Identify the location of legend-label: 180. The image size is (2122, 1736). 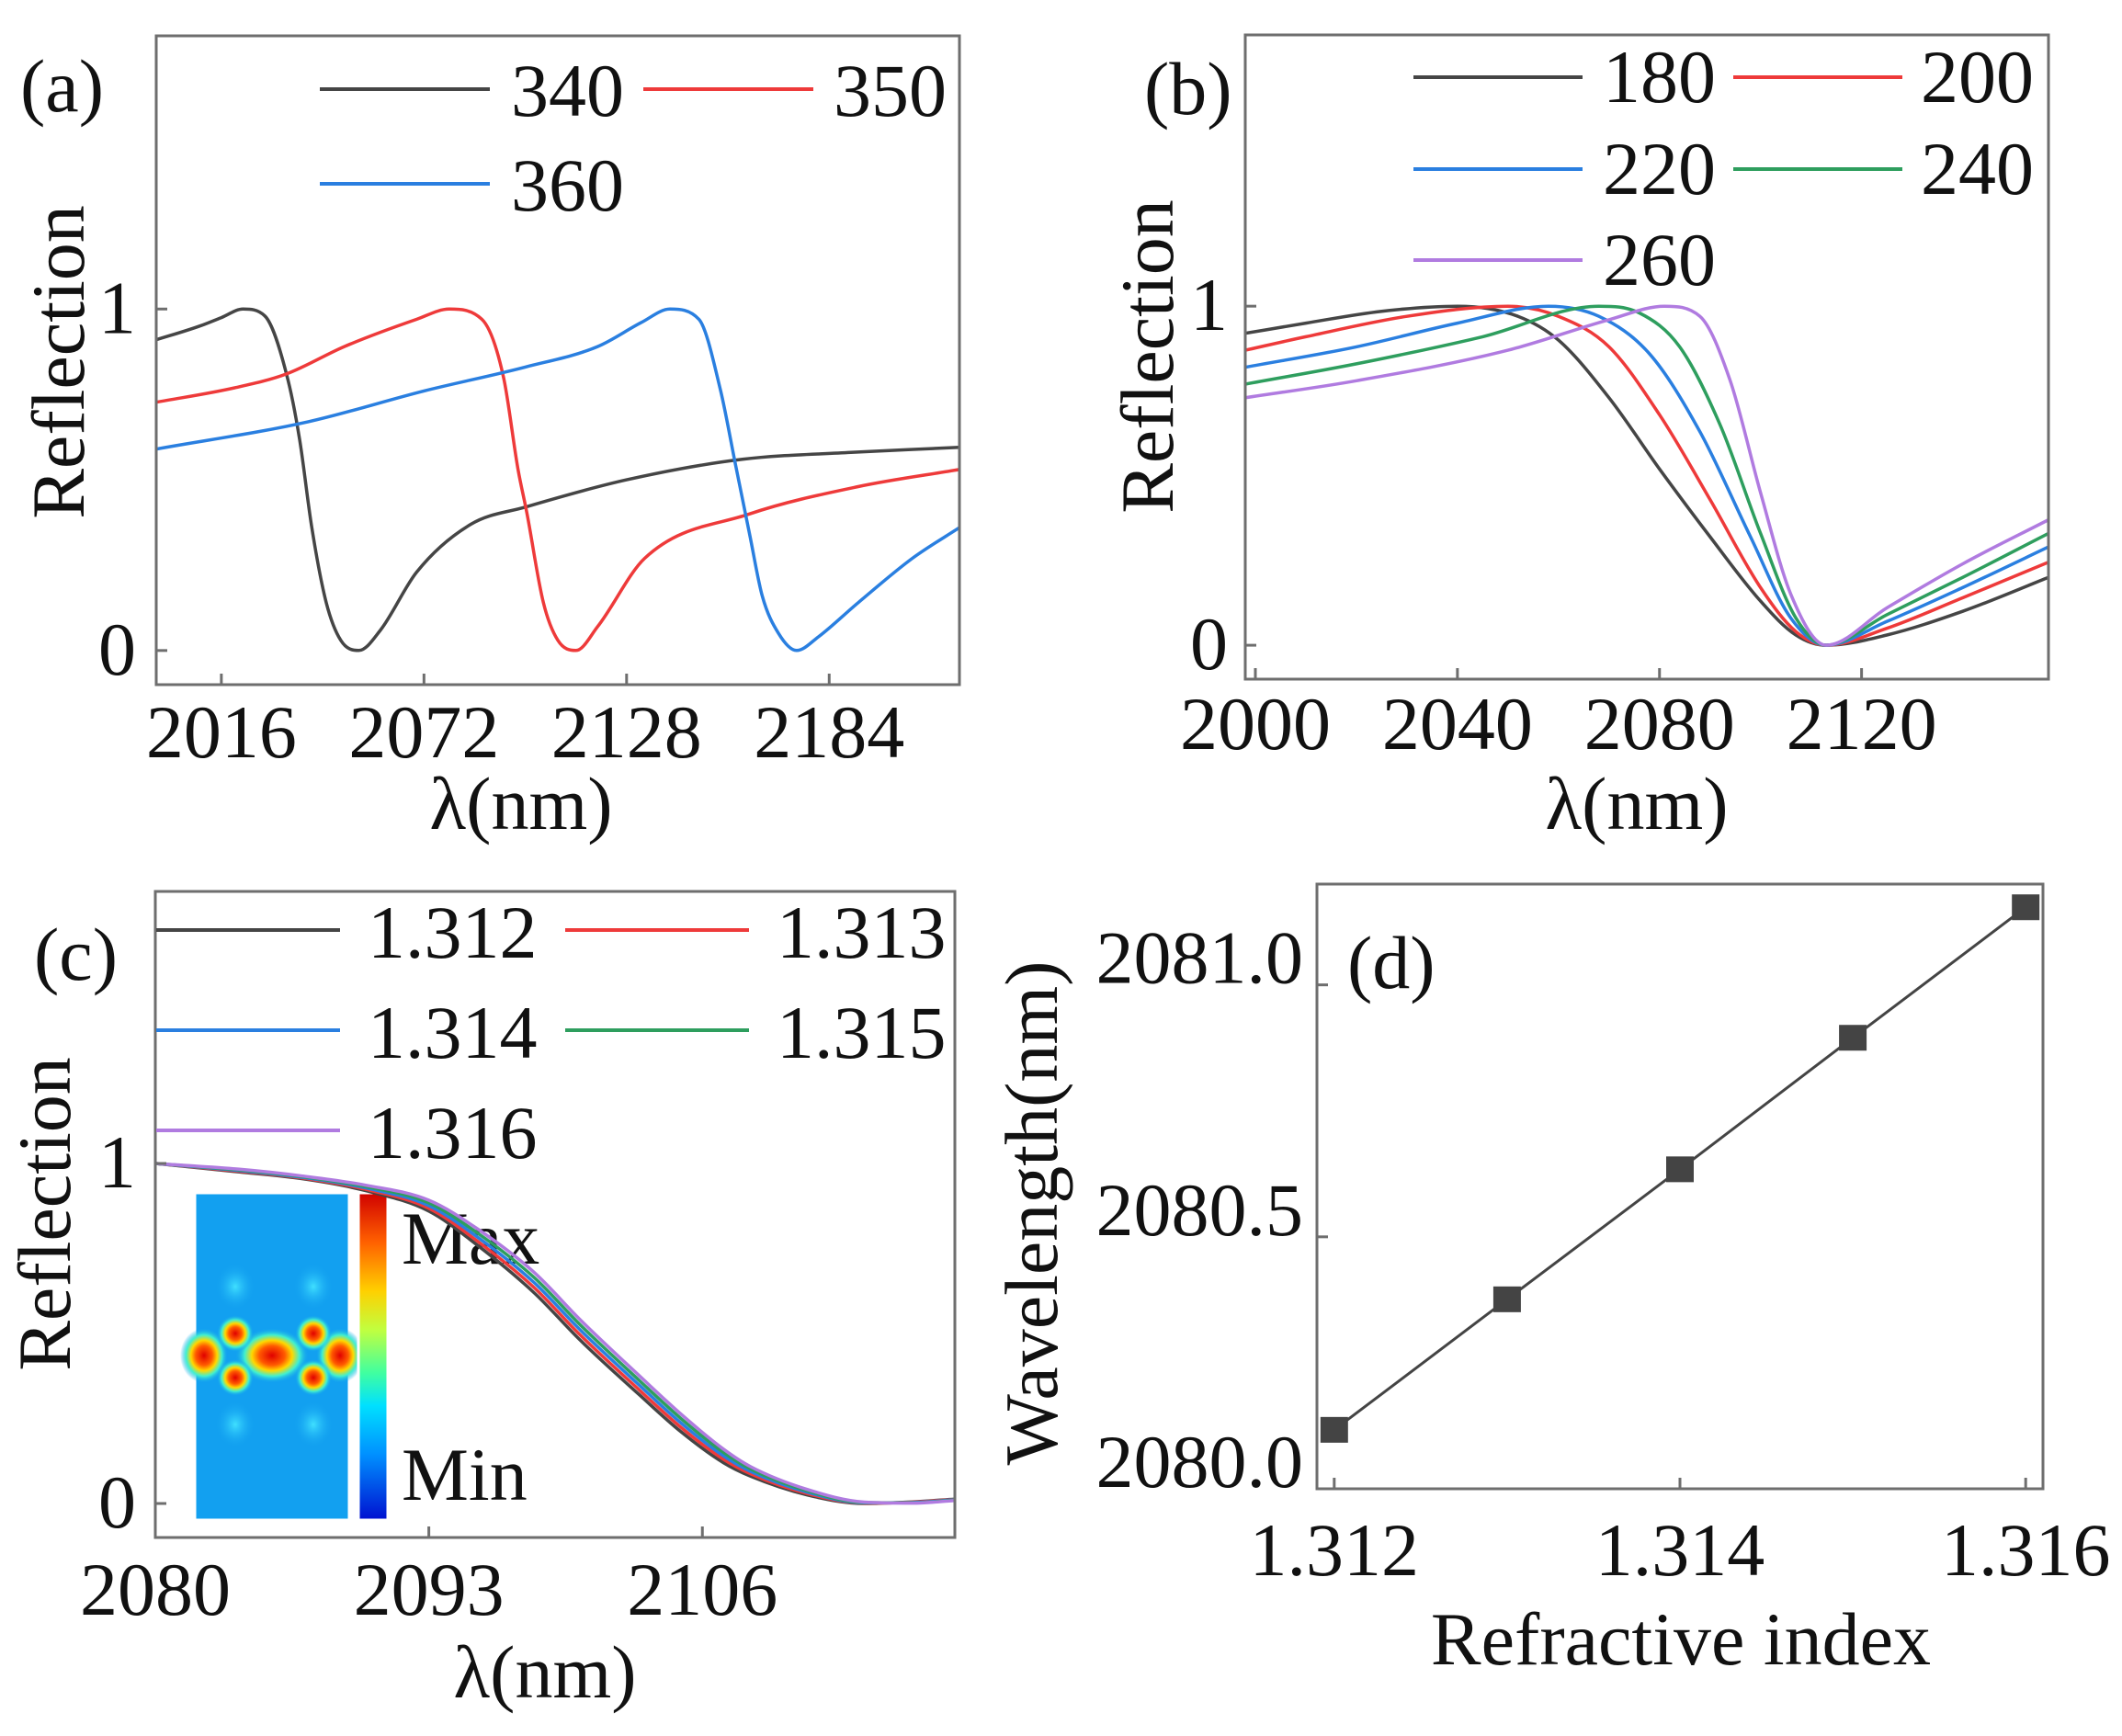
(1660, 77).